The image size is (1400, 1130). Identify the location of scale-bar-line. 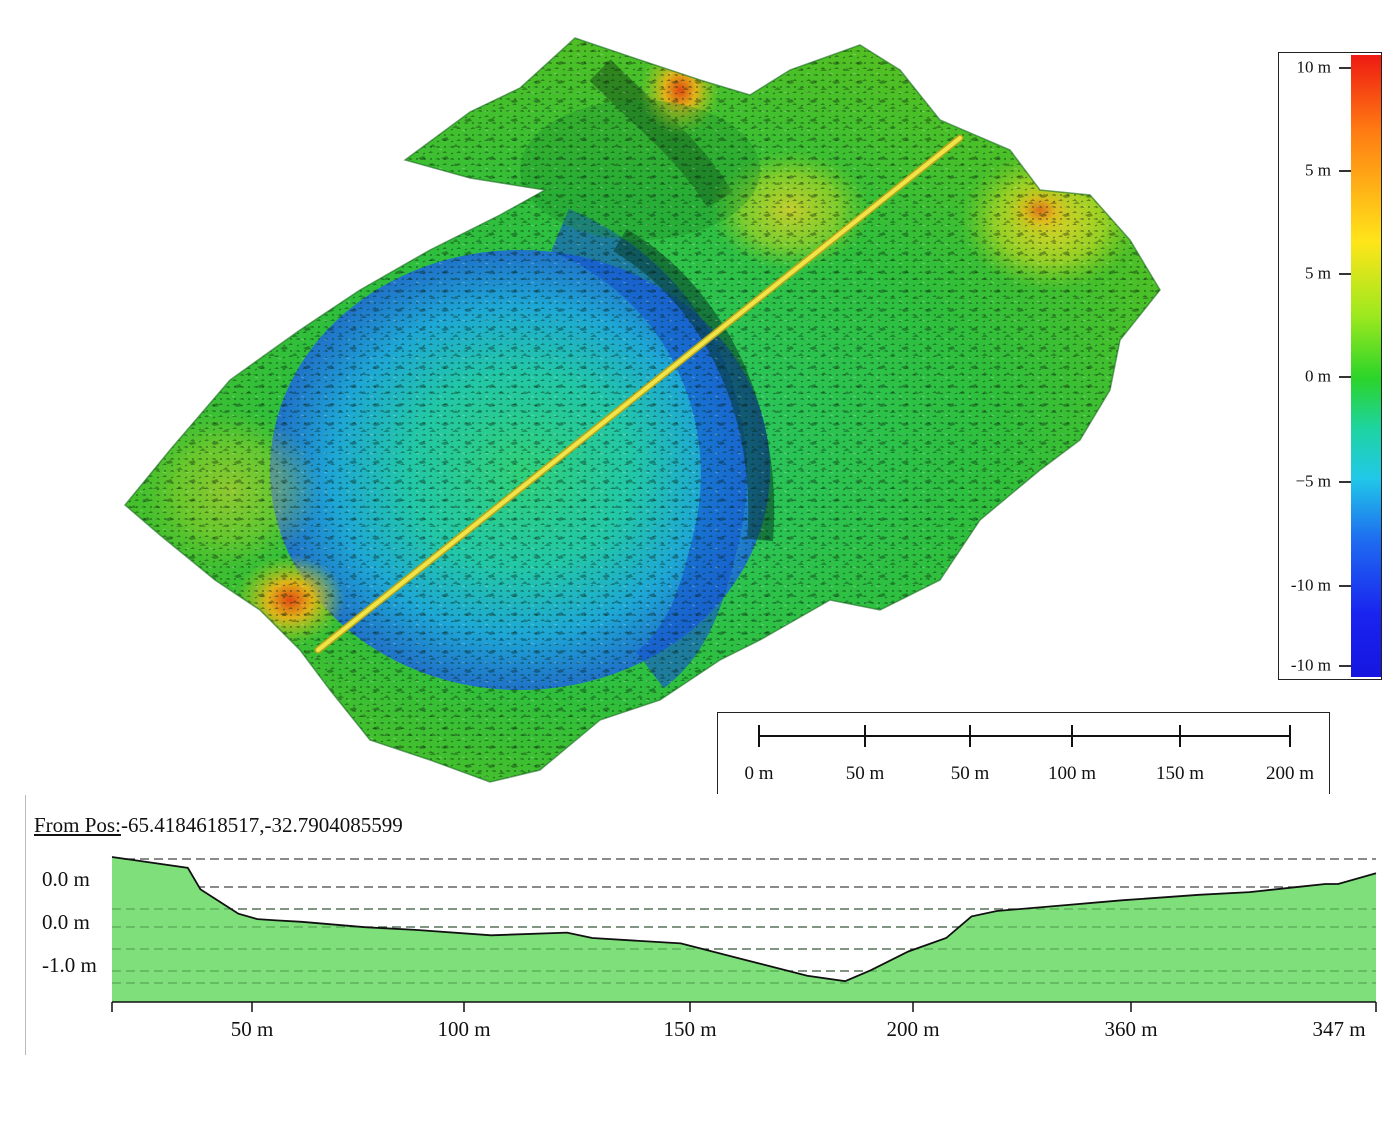
(1024, 736).